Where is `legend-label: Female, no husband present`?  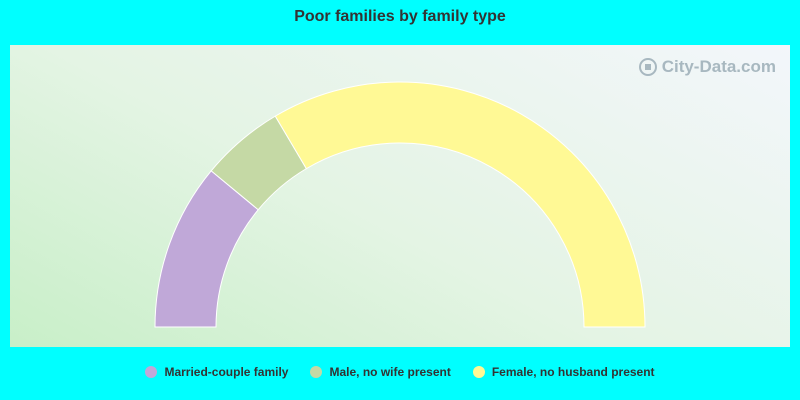
legend-label: Female, no husband present is located at coordinates (573, 372).